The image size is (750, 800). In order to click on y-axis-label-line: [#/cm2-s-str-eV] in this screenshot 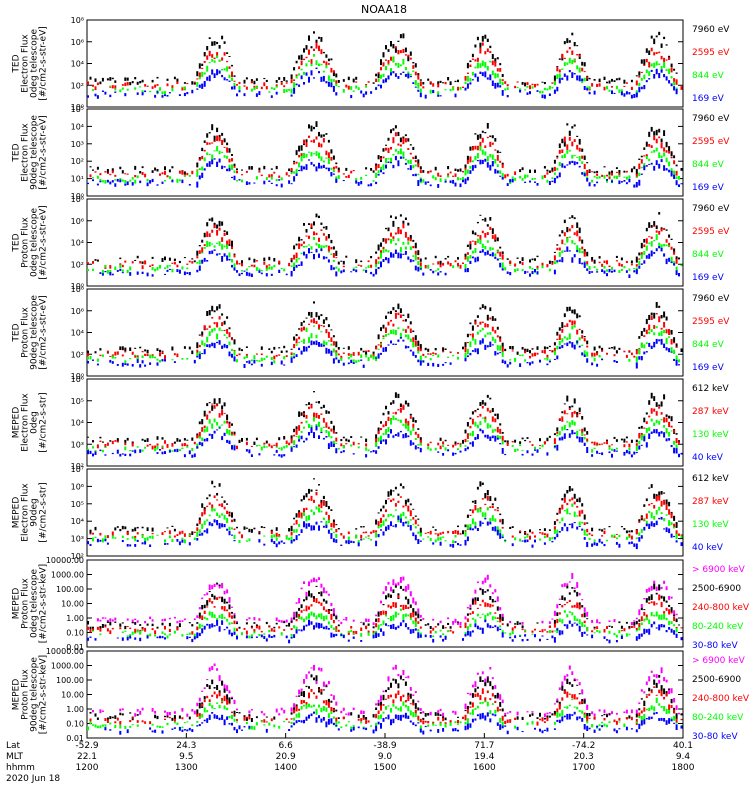, I will do `click(44, 152)`.